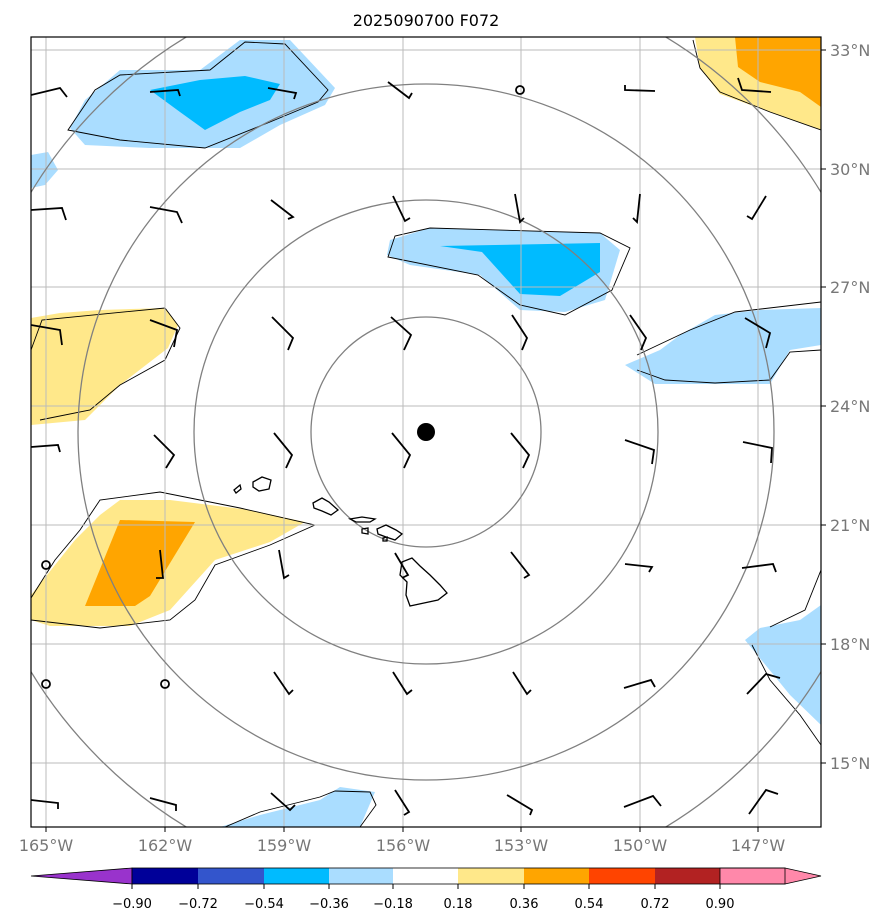  What do you see at coordinates (390, 532) in the screenshot?
I see `island-maui` at bounding box center [390, 532].